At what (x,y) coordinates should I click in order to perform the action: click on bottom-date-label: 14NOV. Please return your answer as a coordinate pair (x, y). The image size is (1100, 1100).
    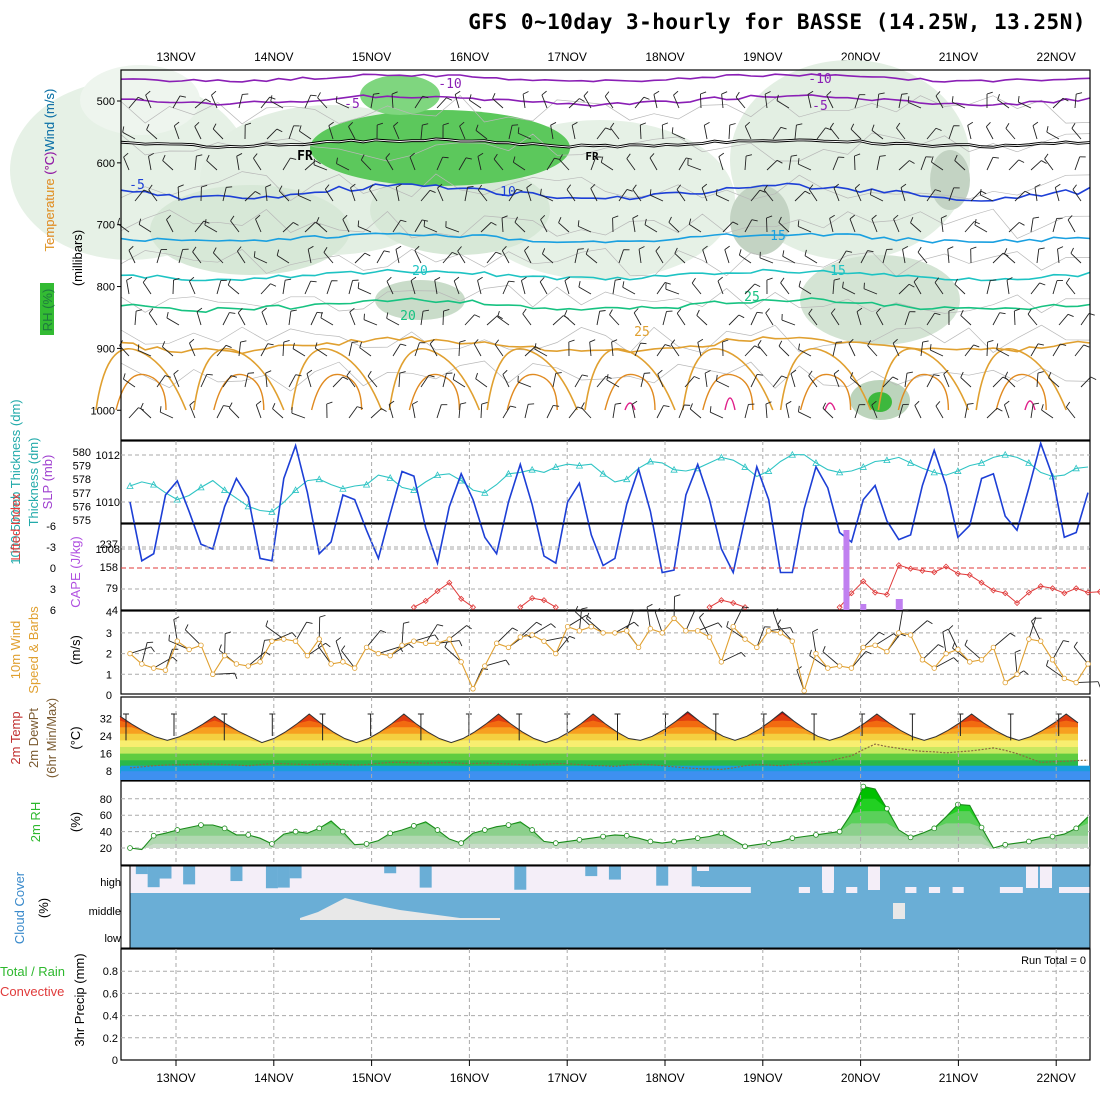
    Looking at the image, I should click on (273, 1078).